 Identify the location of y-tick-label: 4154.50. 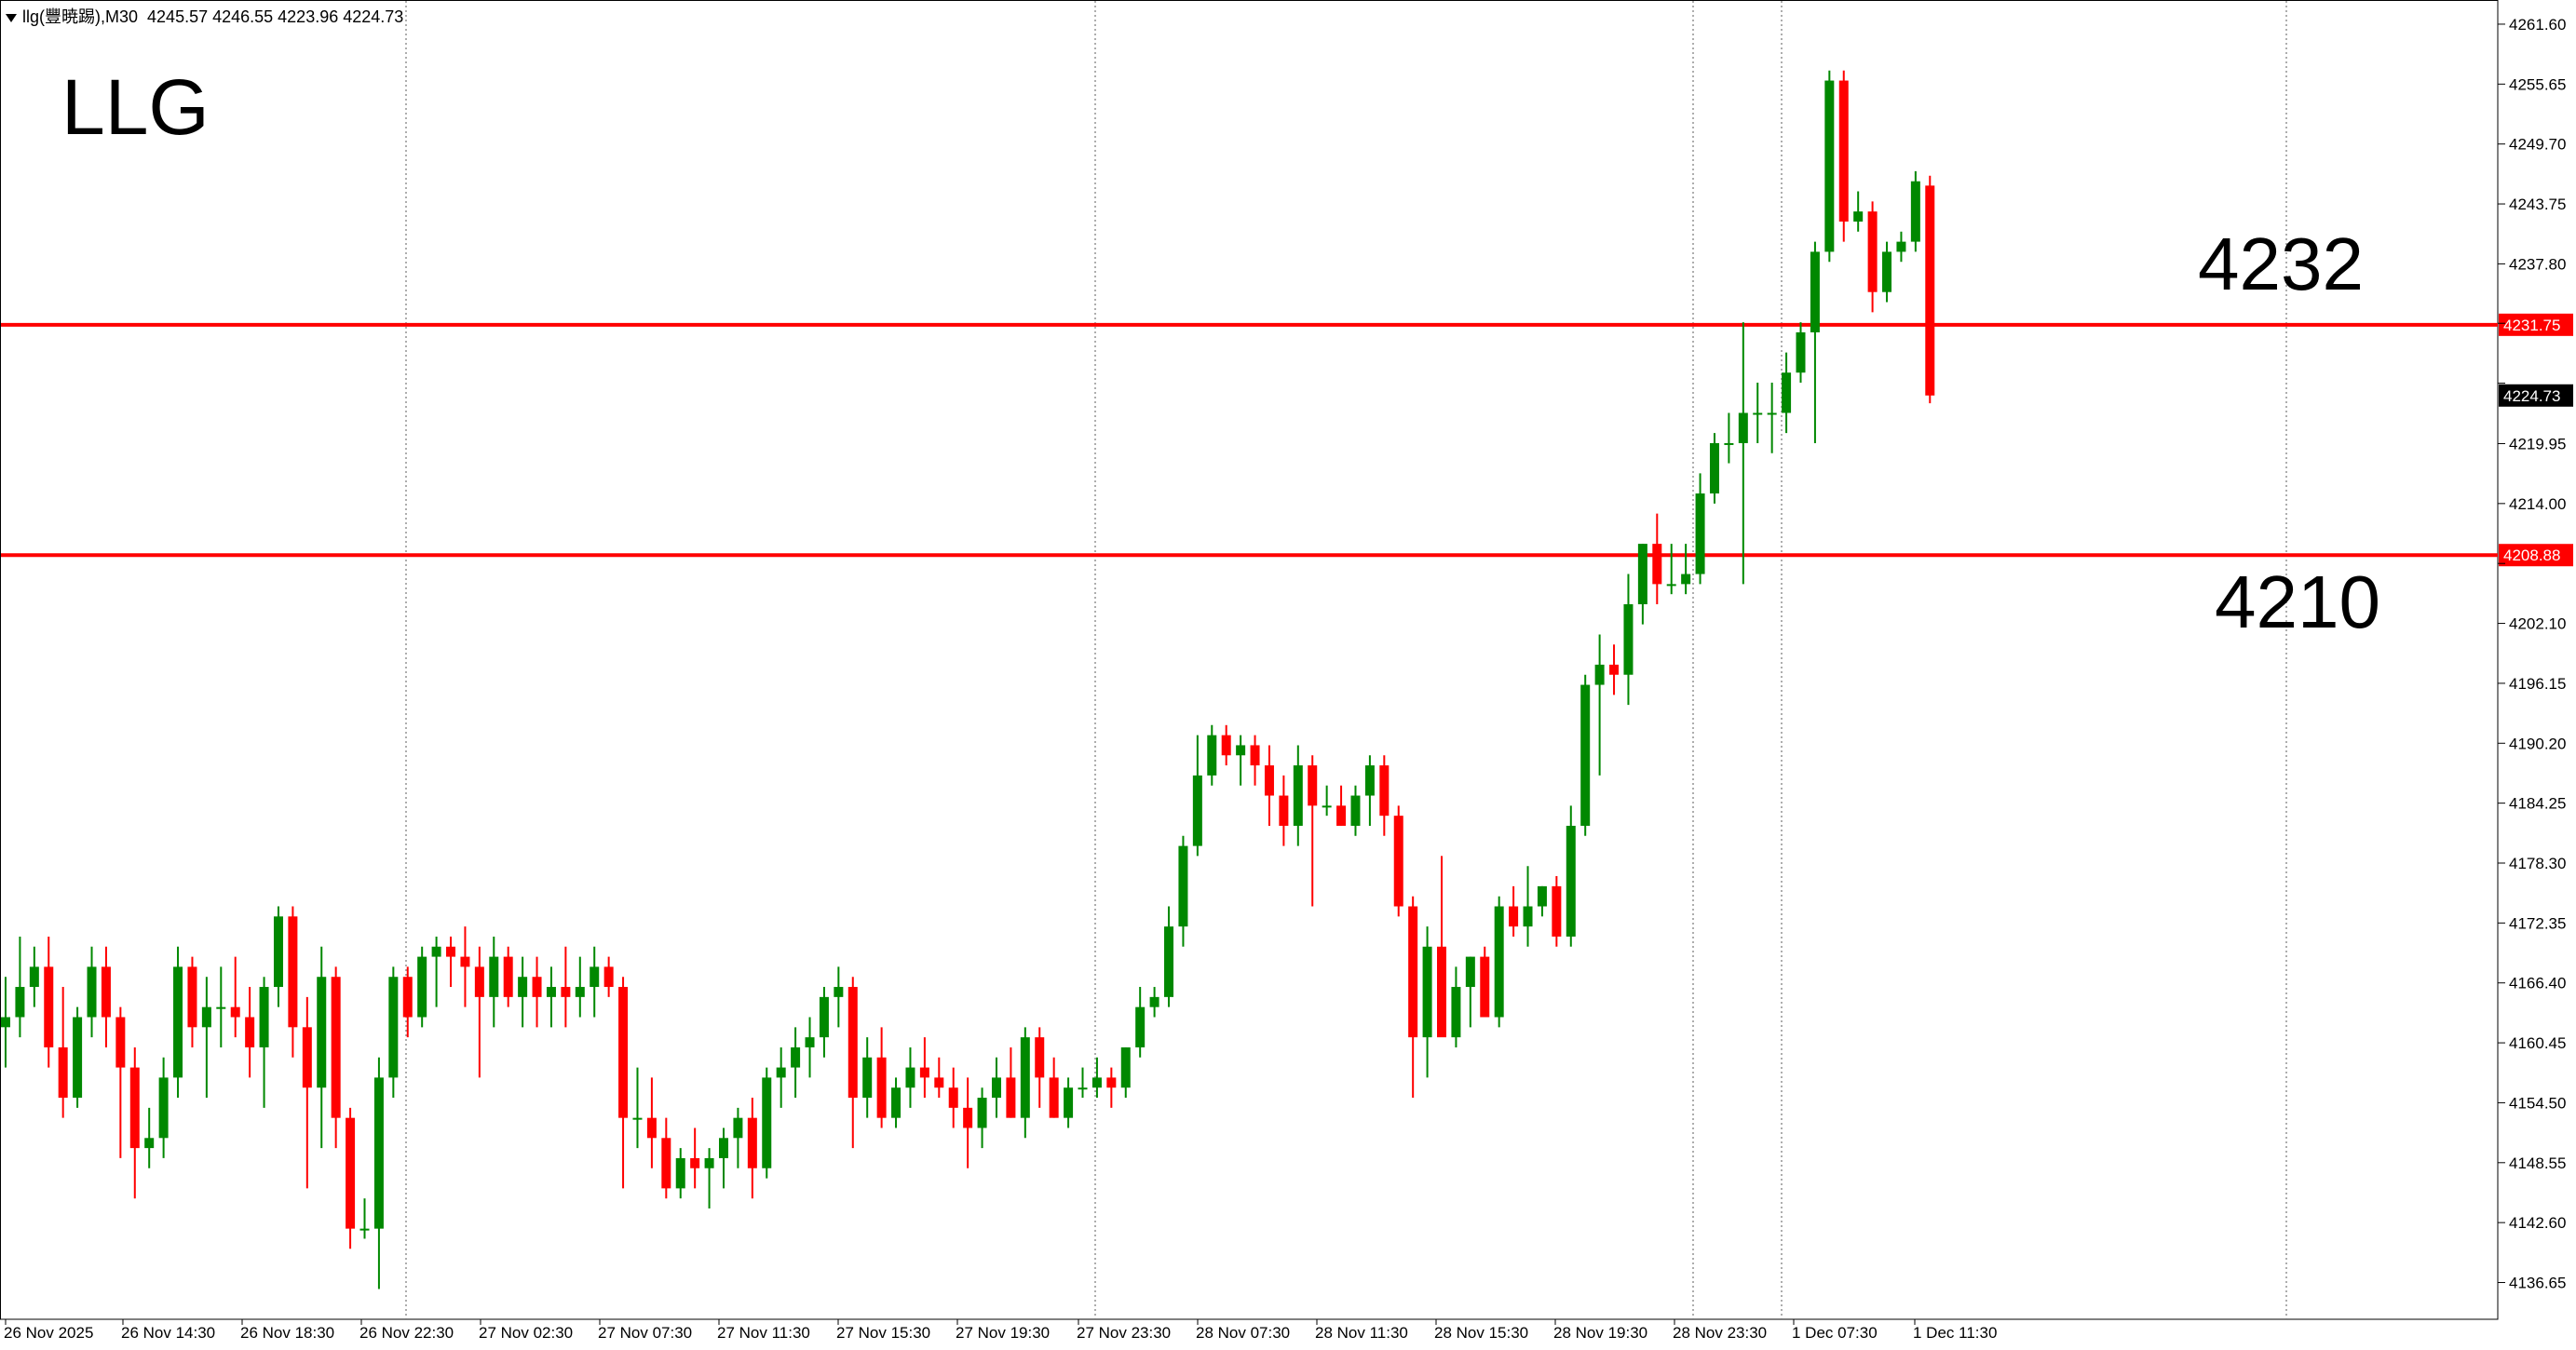
(2537, 1103).